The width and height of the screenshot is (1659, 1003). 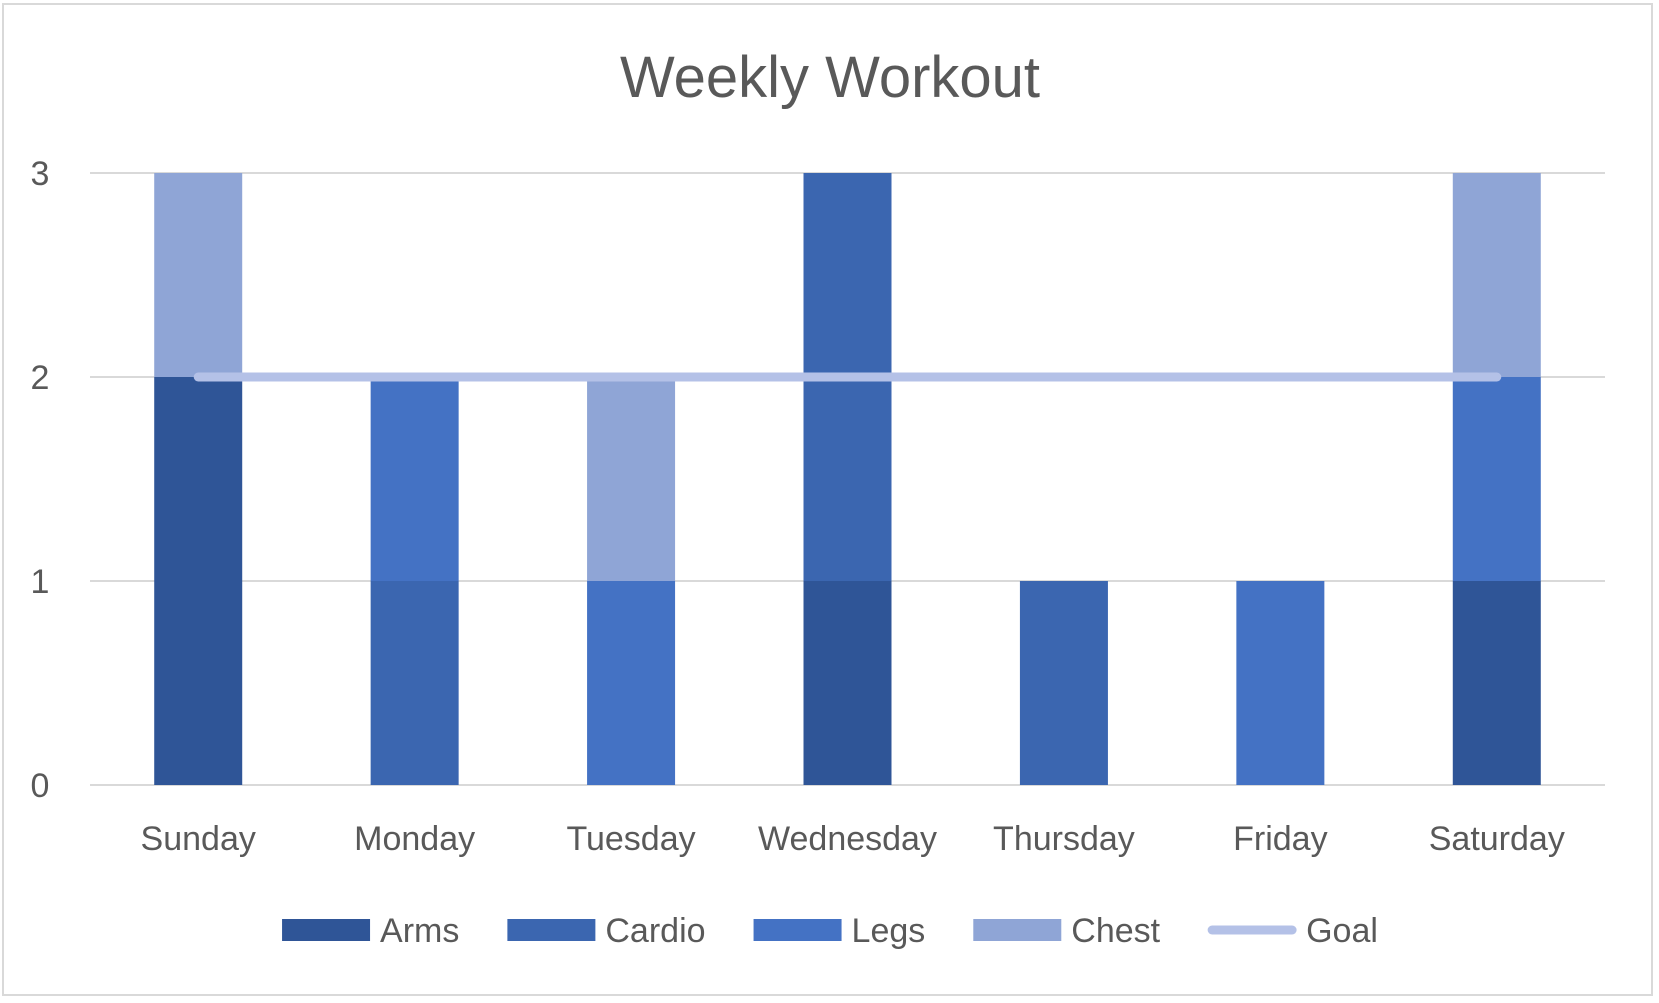 I want to click on bar-friday-legs, so click(x=1280, y=683).